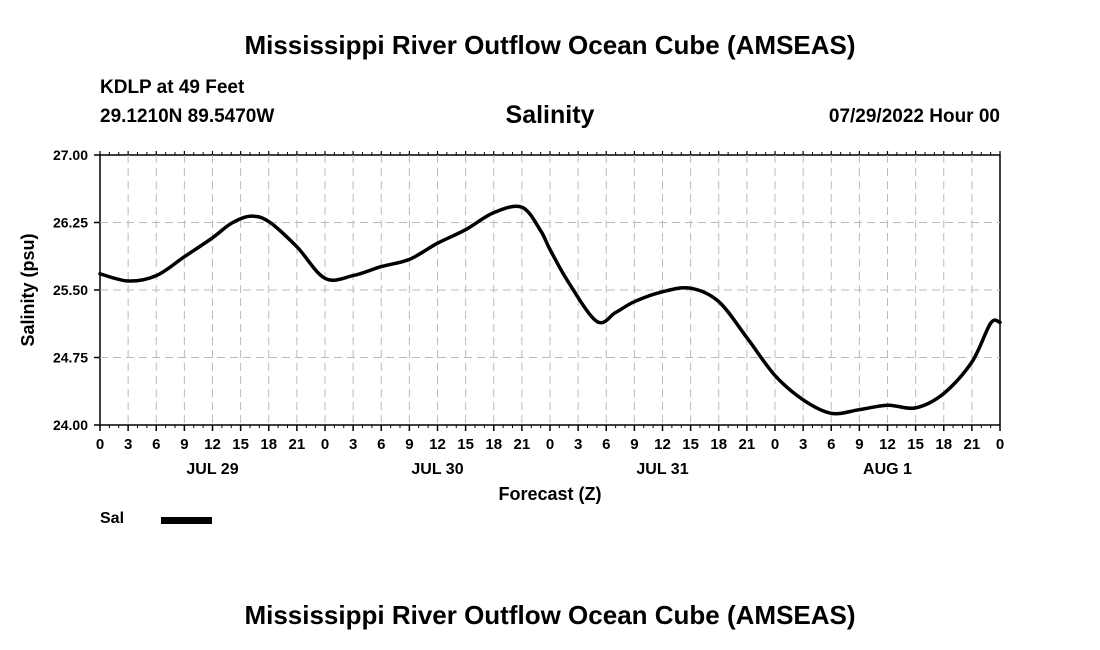  Describe the element at coordinates (549, 494) in the screenshot. I see `x-axis-title: Forecast (Z)` at that location.